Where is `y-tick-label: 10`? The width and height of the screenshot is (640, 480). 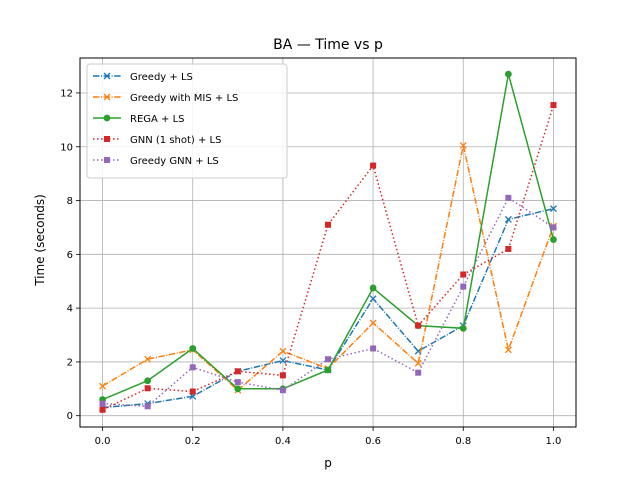 y-tick-label: 10 is located at coordinates (66, 147).